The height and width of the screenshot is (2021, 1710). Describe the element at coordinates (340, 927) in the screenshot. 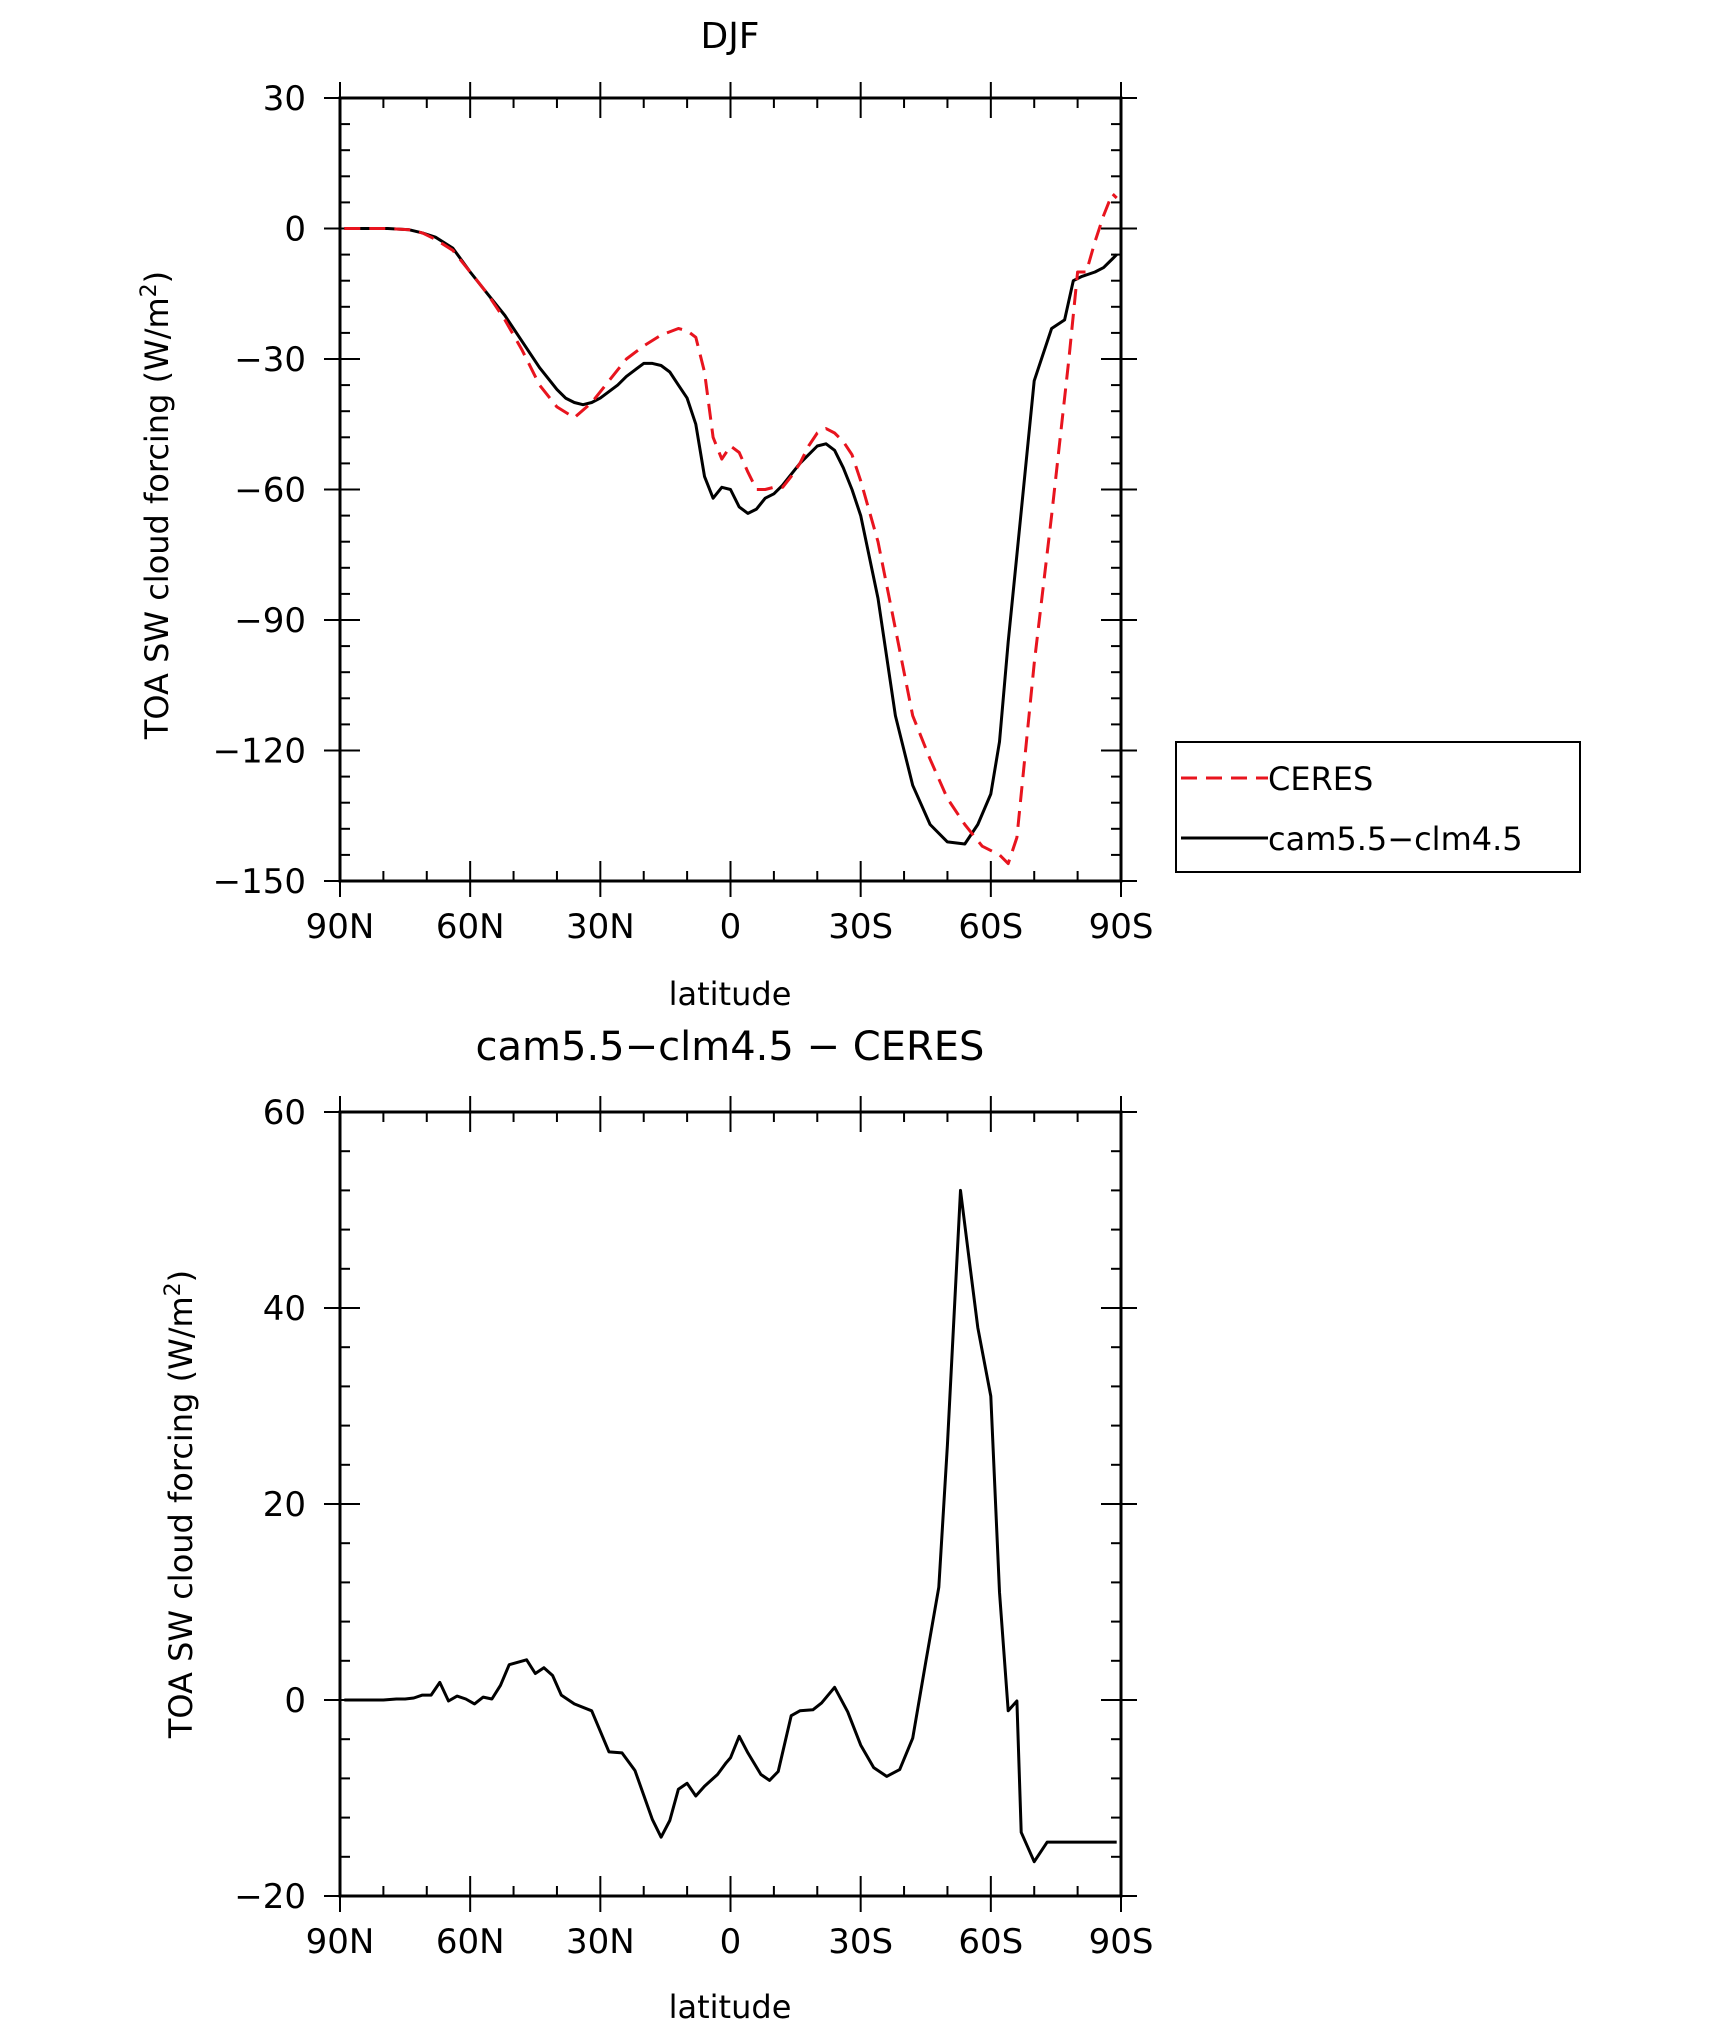

I see `top-x-tick-label: 90N` at that location.